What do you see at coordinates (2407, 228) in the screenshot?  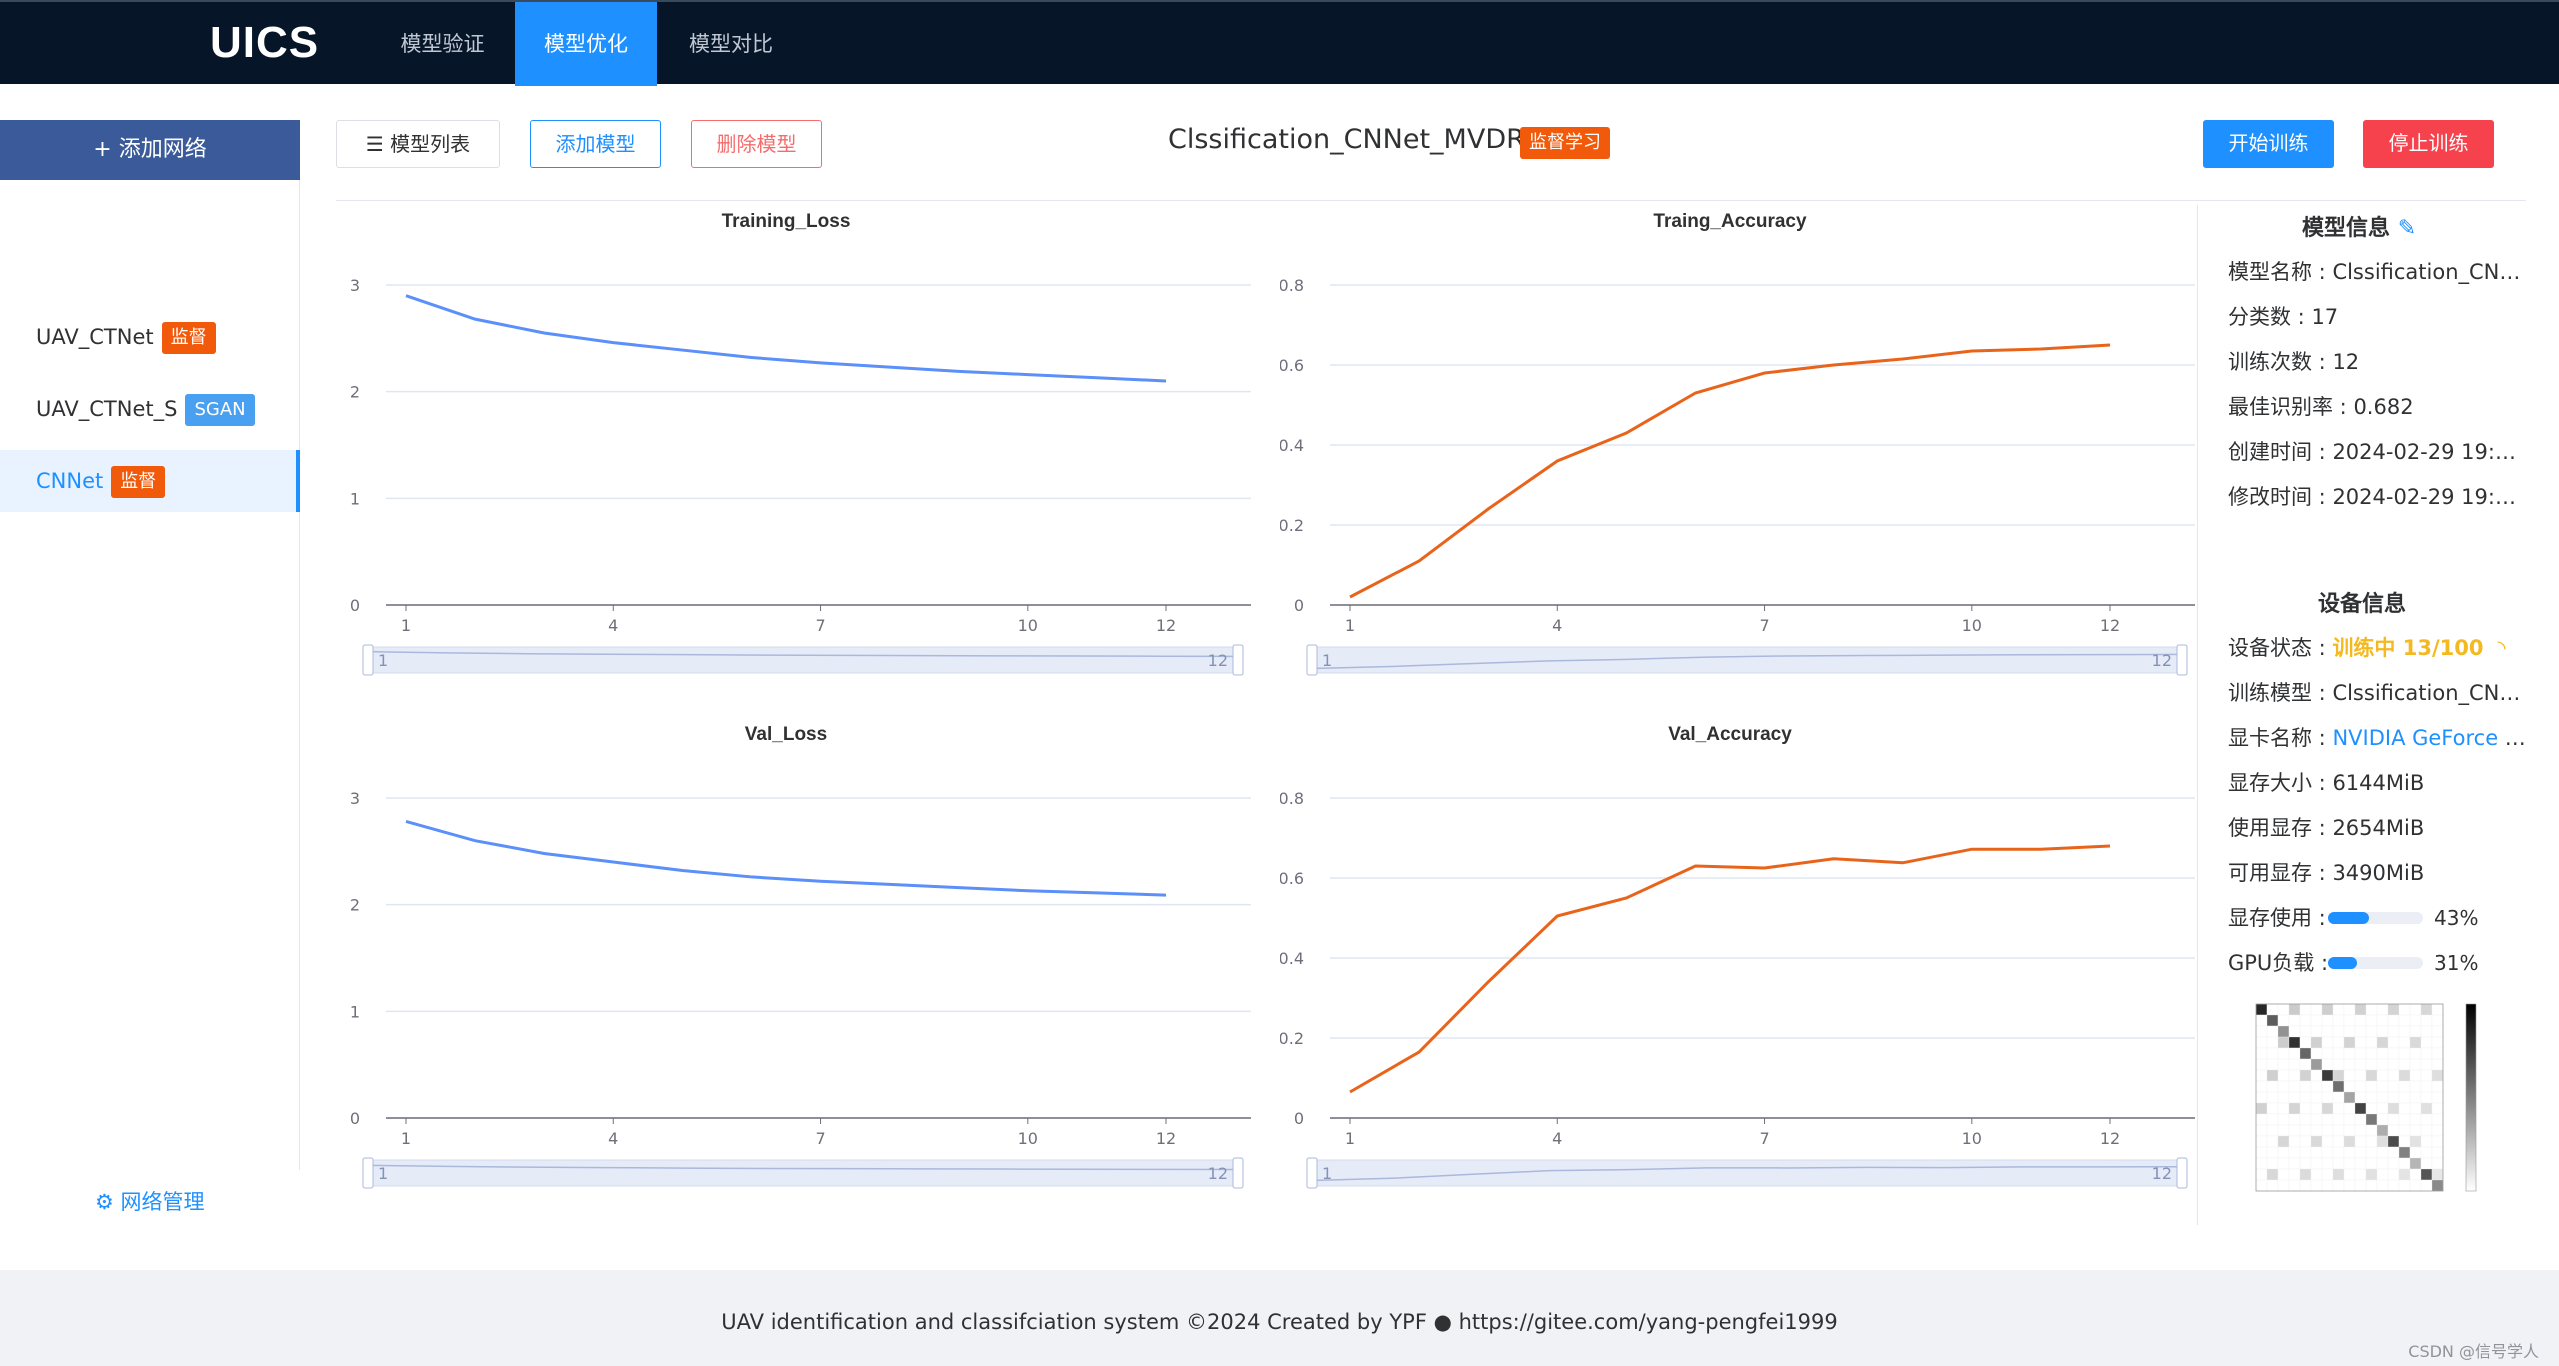 I see `edit-icon: ✎` at bounding box center [2407, 228].